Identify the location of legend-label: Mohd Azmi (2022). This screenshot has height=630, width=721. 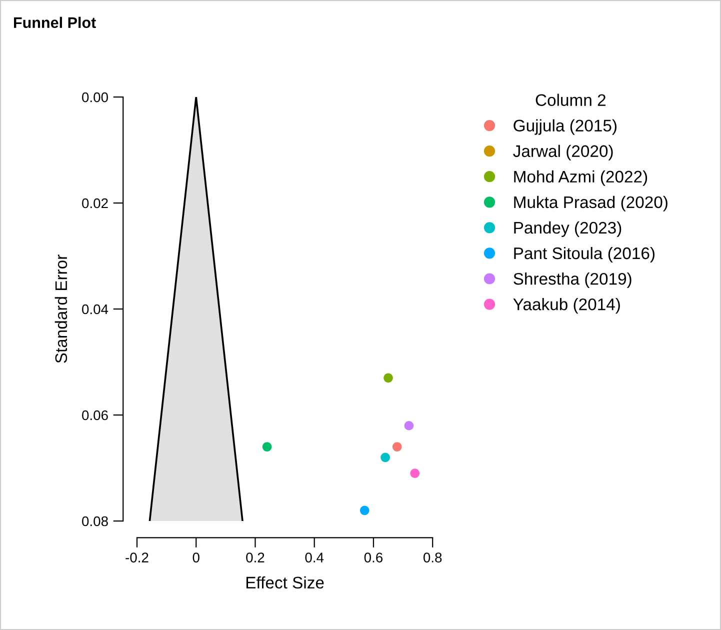
(581, 178).